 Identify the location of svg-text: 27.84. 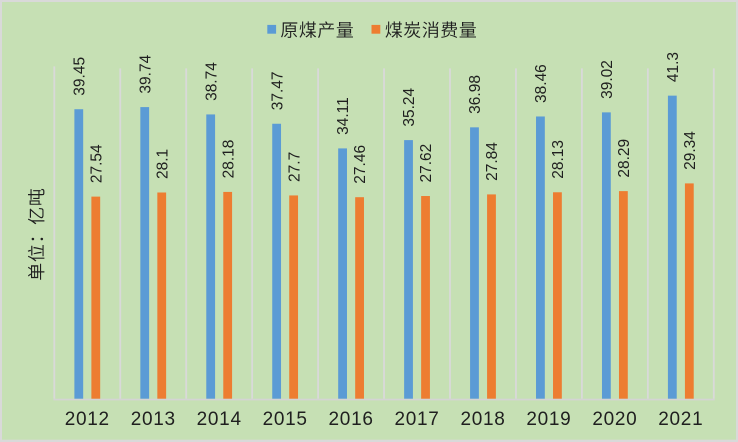
(492, 161).